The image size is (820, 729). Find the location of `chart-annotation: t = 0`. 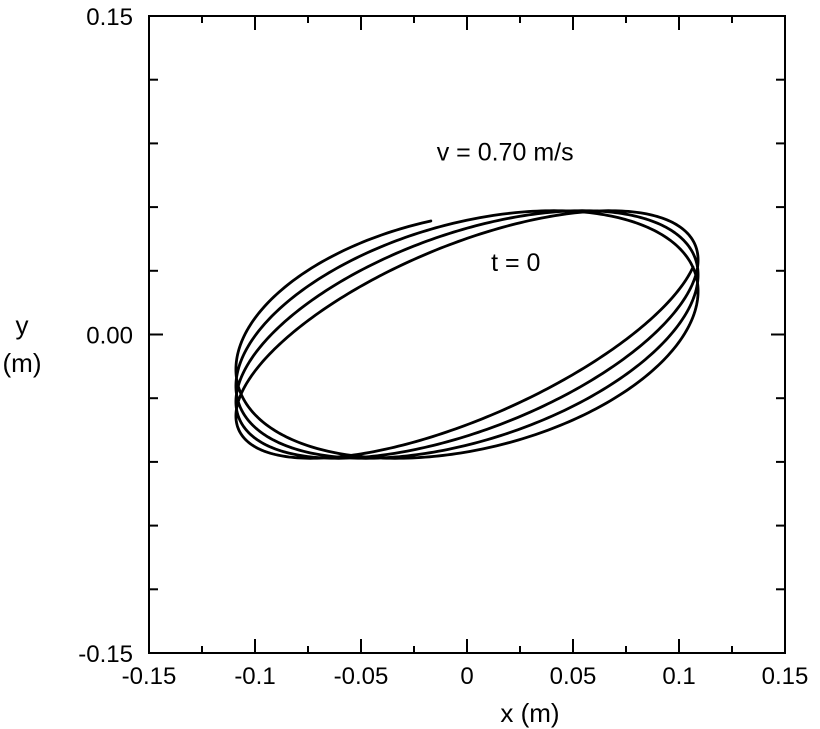

chart-annotation: t = 0 is located at coordinates (515, 263).